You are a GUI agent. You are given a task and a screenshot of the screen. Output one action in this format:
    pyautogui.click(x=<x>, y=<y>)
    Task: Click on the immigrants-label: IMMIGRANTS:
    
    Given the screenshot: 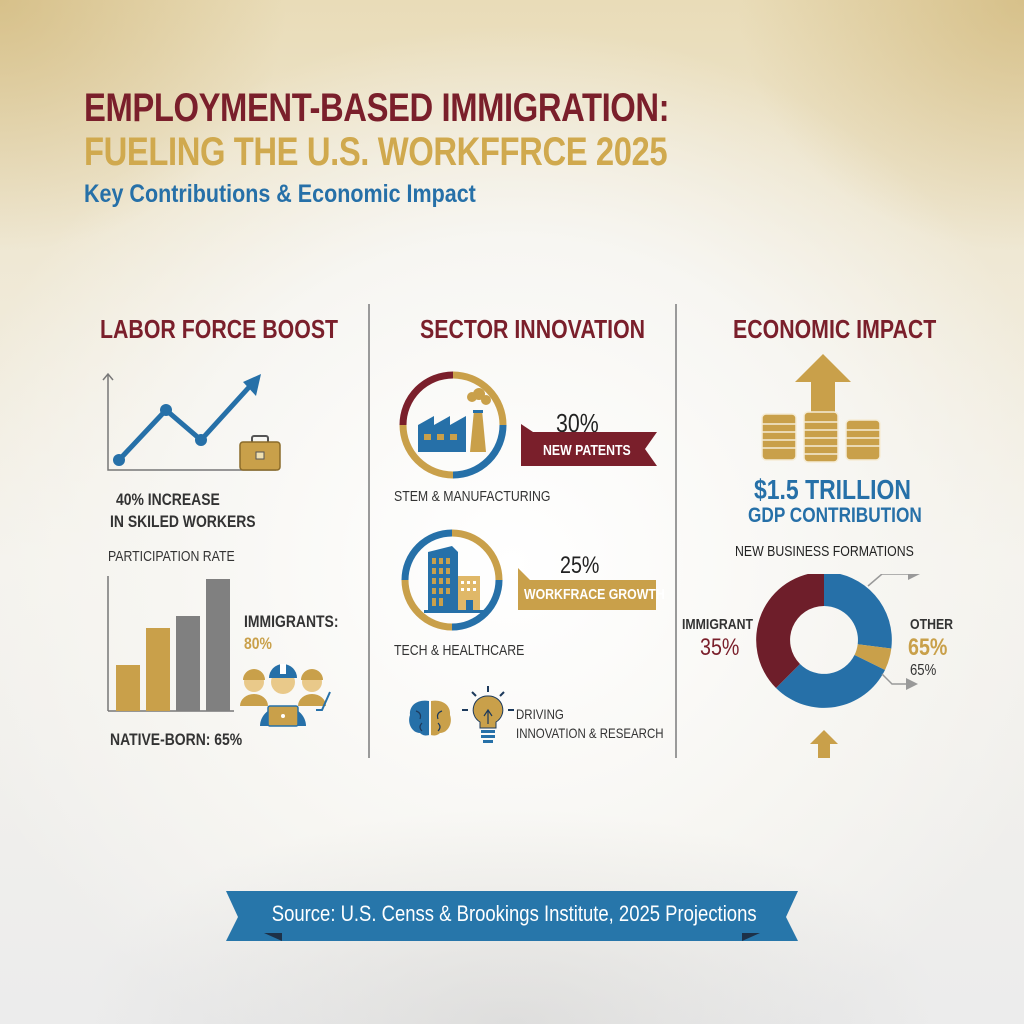 What is the action you would take?
    pyautogui.click(x=291, y=621)
    